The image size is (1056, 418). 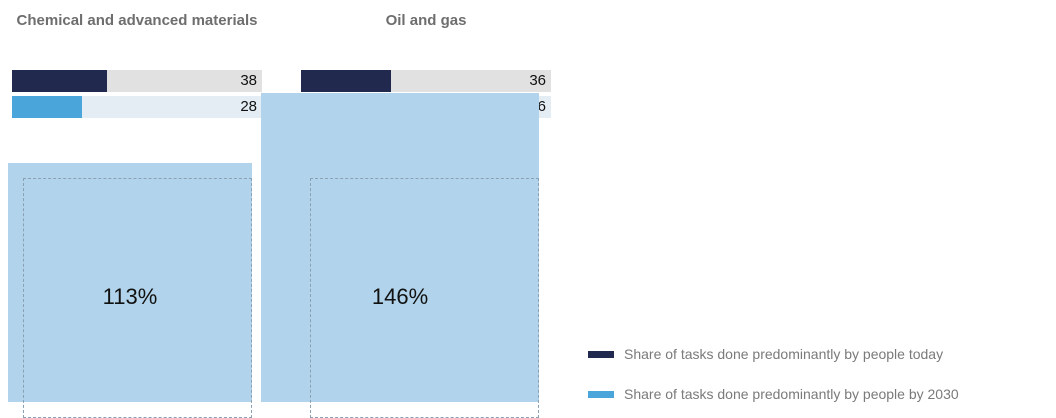 I want to click on growth-label: 146%, so click(x=400, y=296).